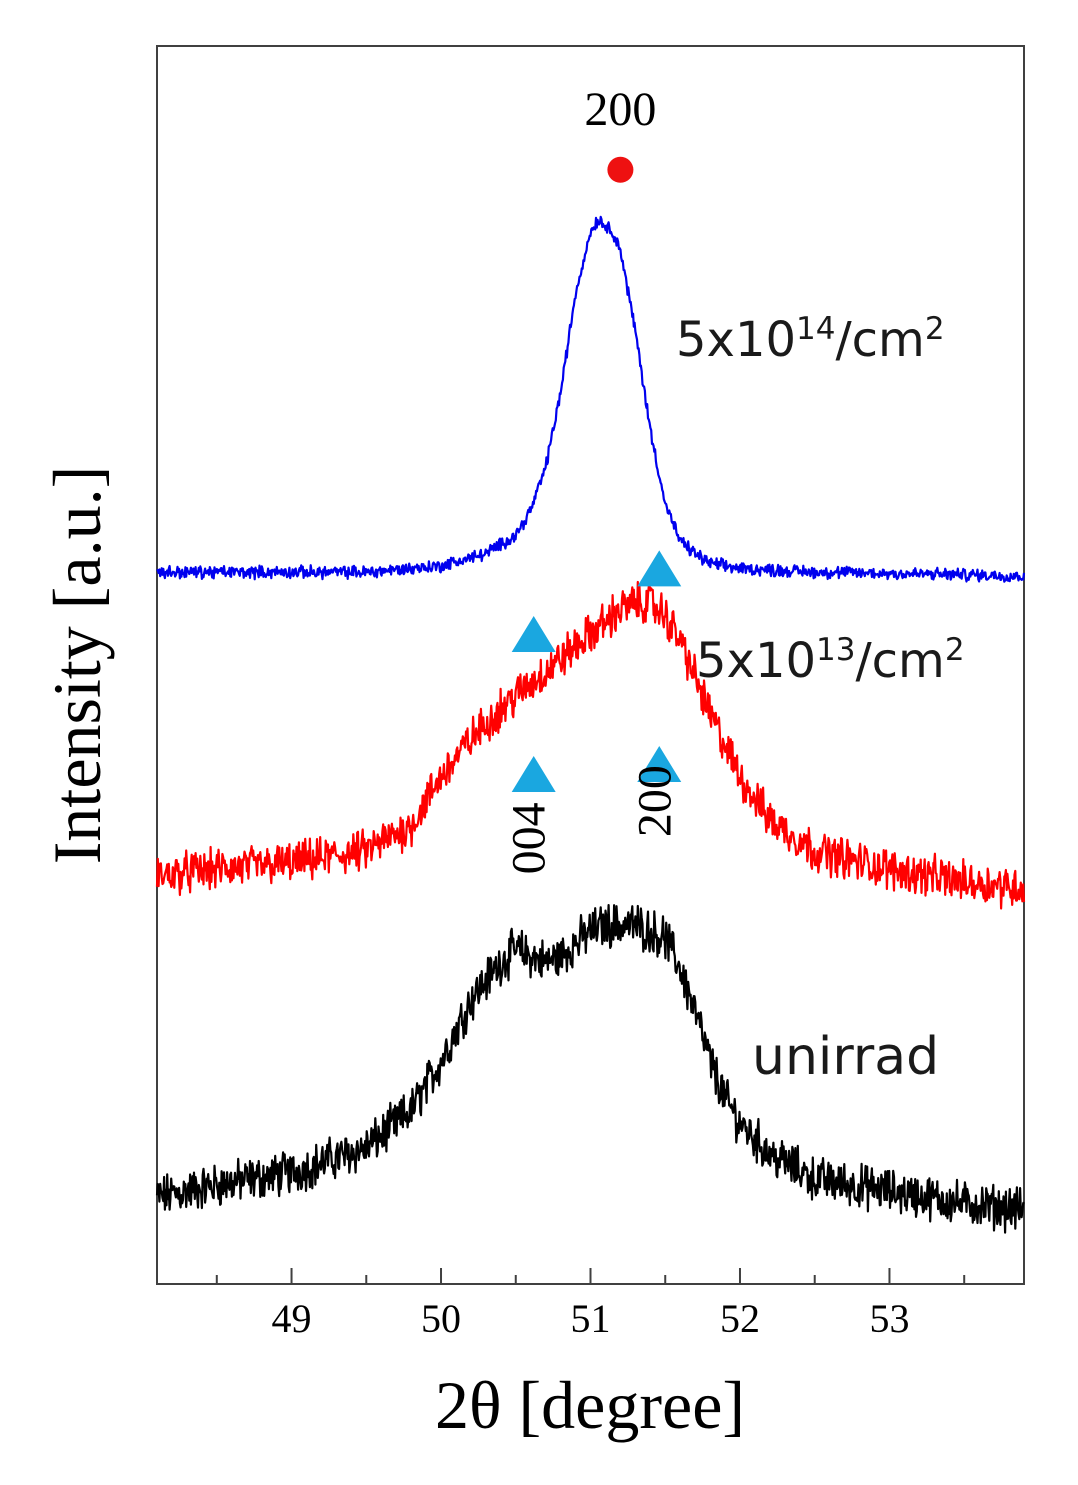 The image size is (1078, 1485). I want to click on x-axis-tick-labels: 49 50 51 52 53, so click(591, 1318).